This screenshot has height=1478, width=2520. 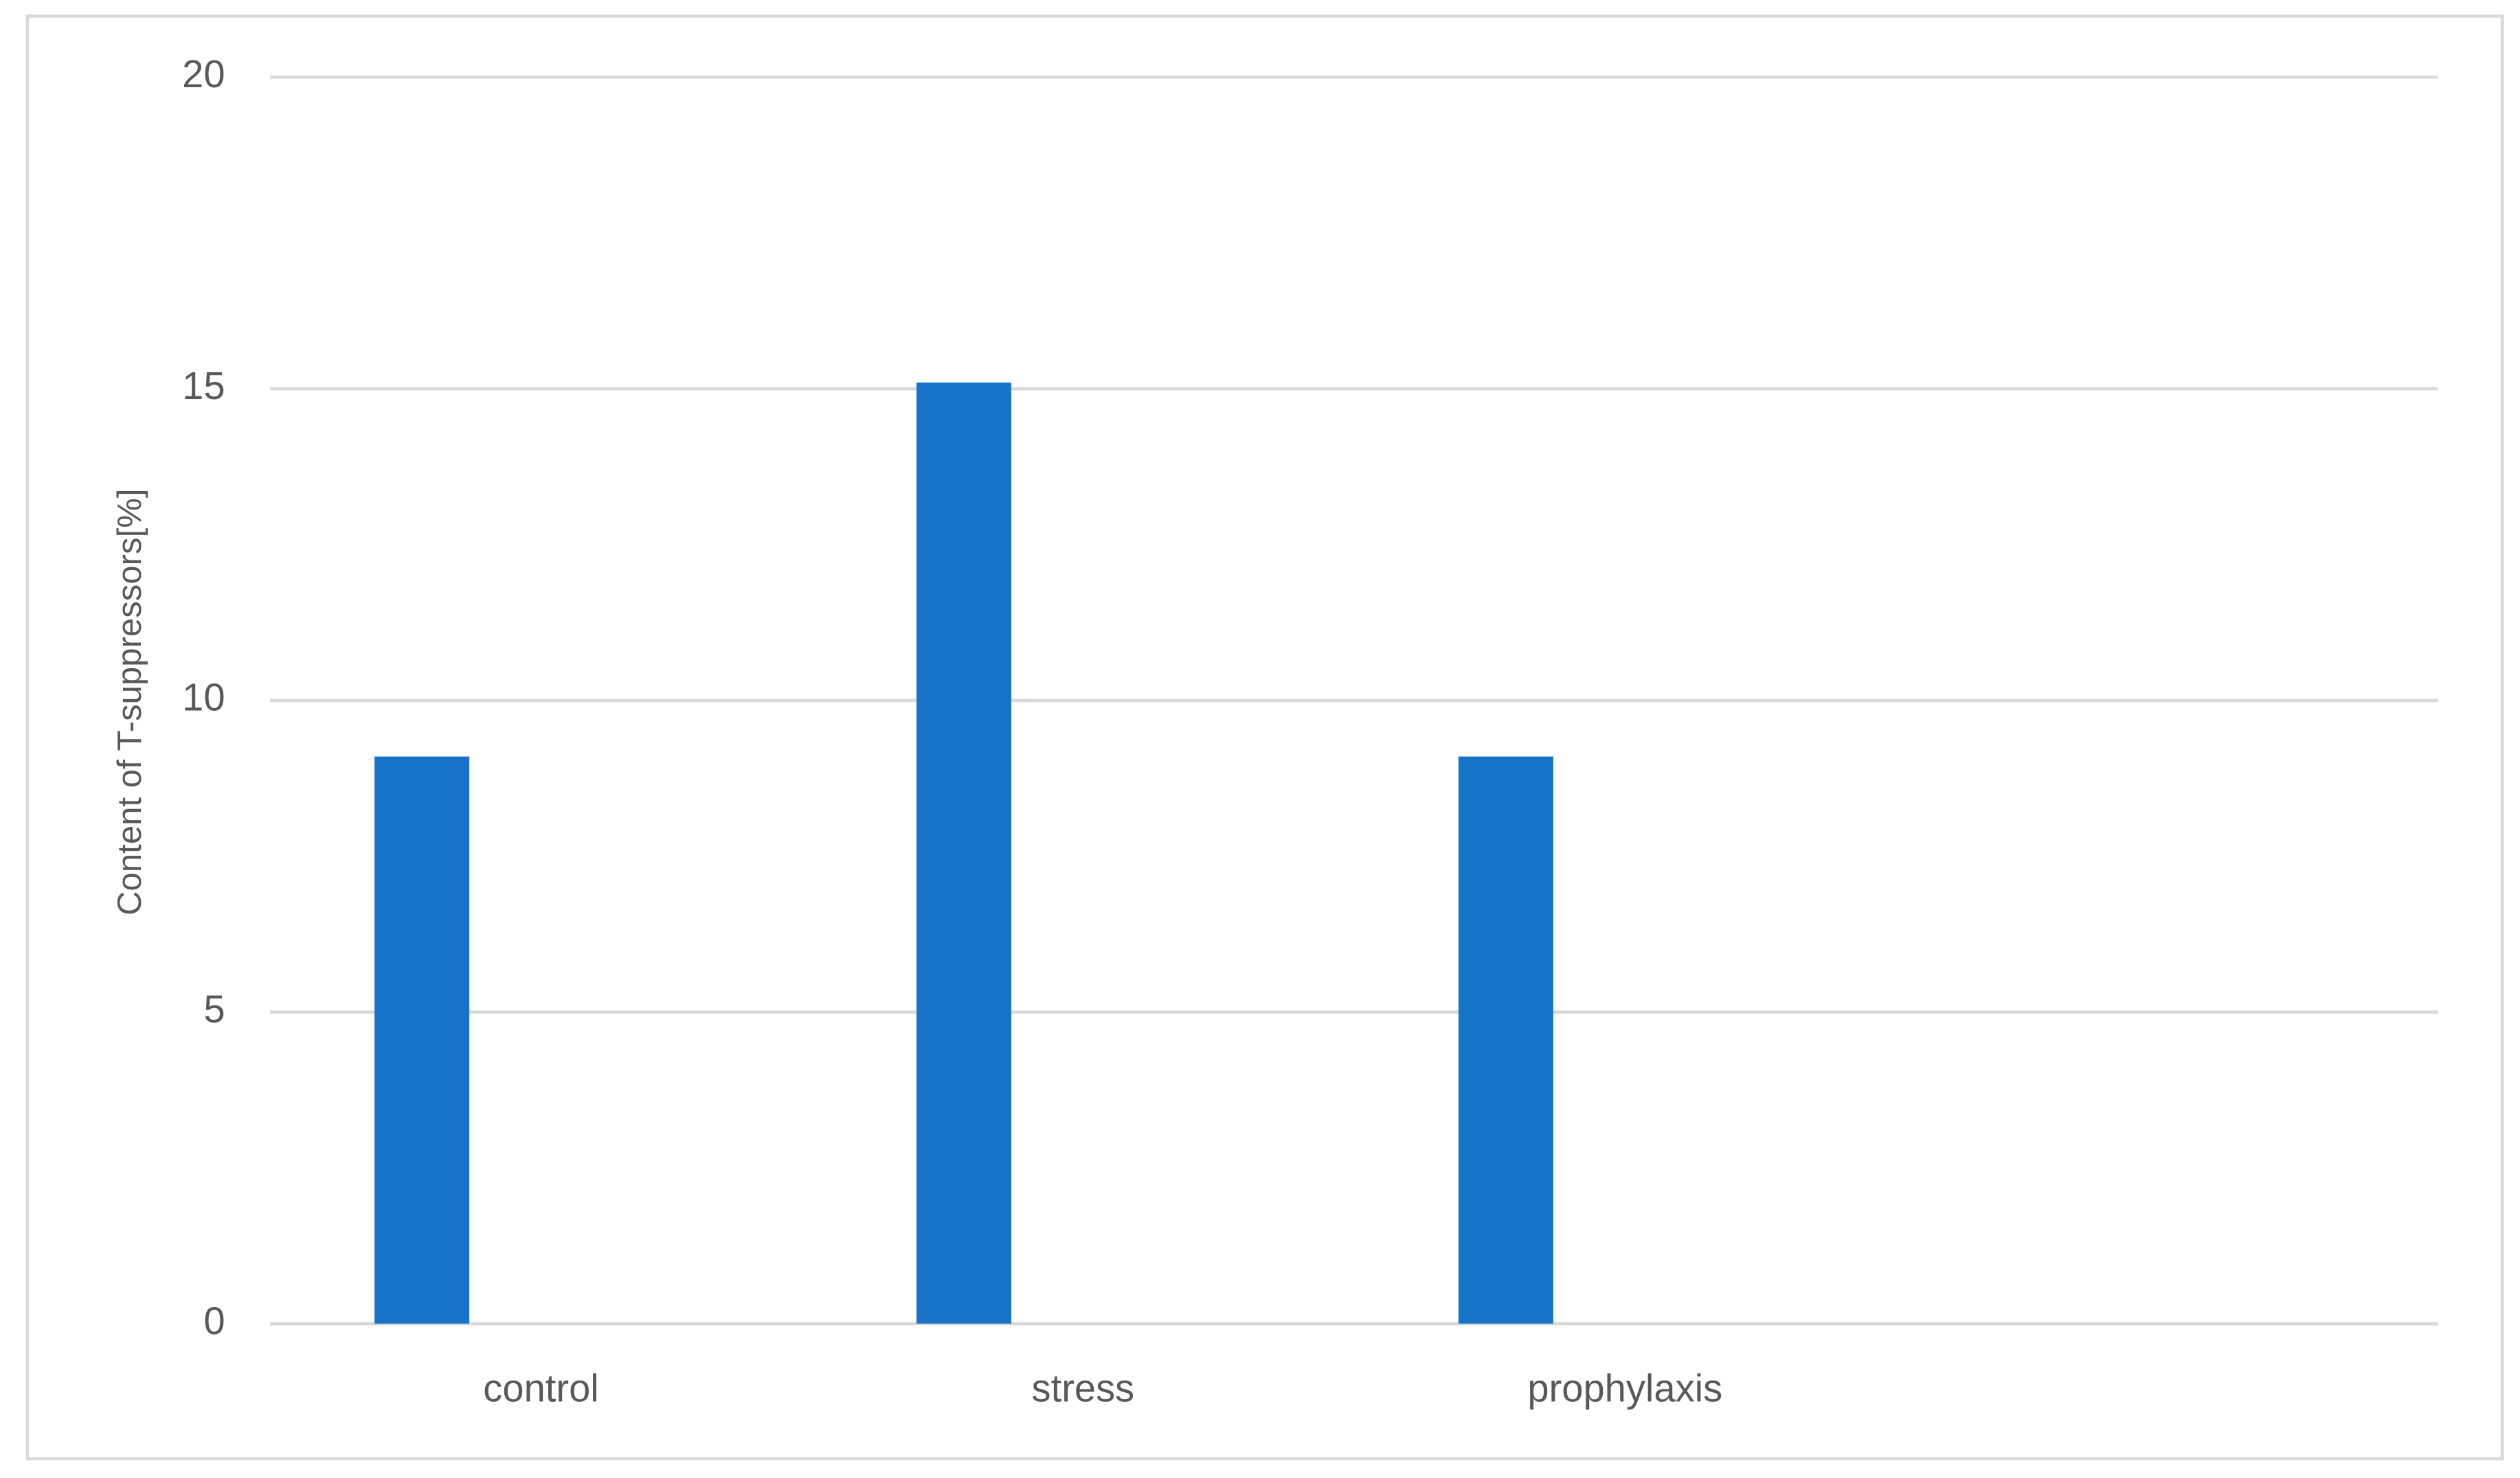 What do you see at coordinates (214, 1008) in the screenshot?
I see `y-tick-label: 5` at bounding box center [214, 1008].